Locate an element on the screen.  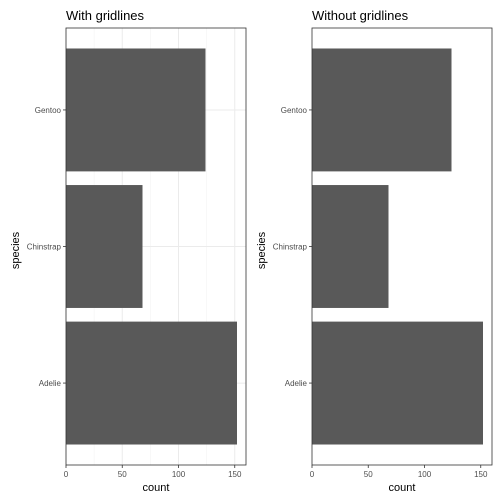
chart-title-with-gridlines: With gridlines is located at coordinates (105, 15).